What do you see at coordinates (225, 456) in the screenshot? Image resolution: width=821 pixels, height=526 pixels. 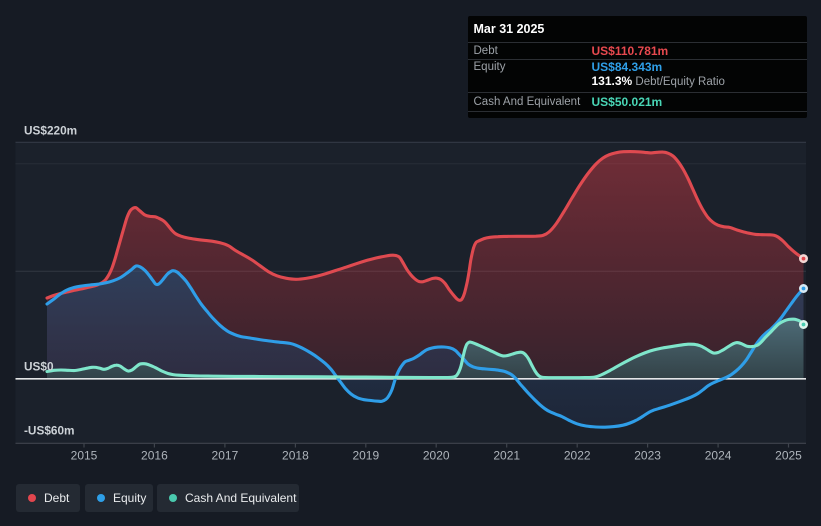 I see `svg-text: 2017` at bounding box center [225, 456].